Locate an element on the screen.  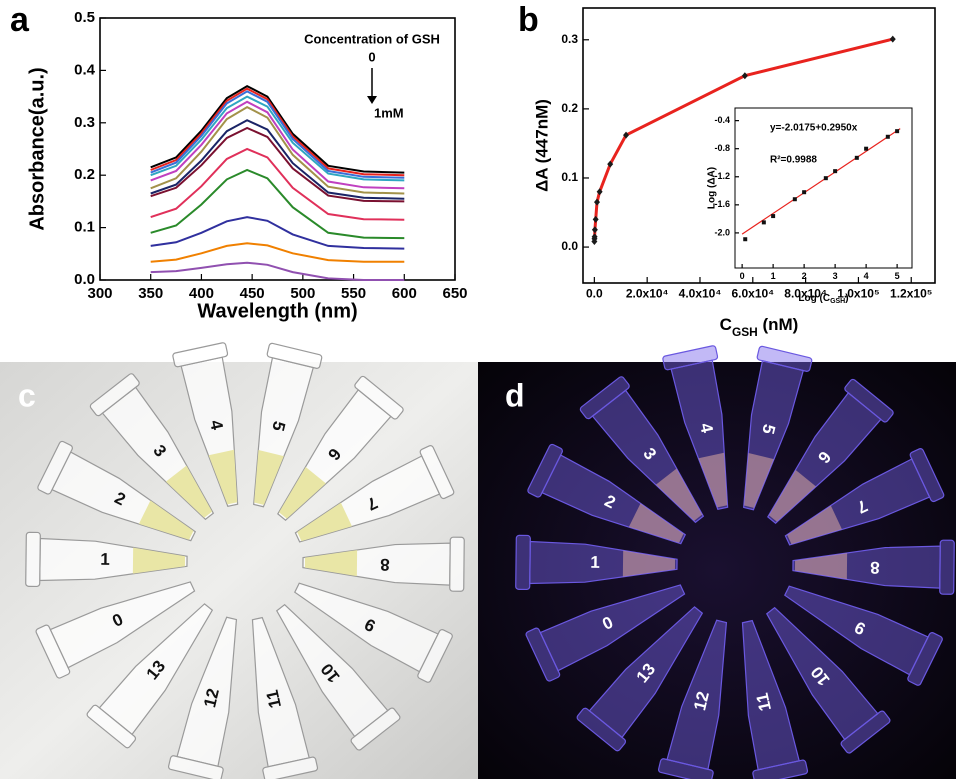
y-axis-label: ΔA (447nM) is located at coordinates (541, 145).